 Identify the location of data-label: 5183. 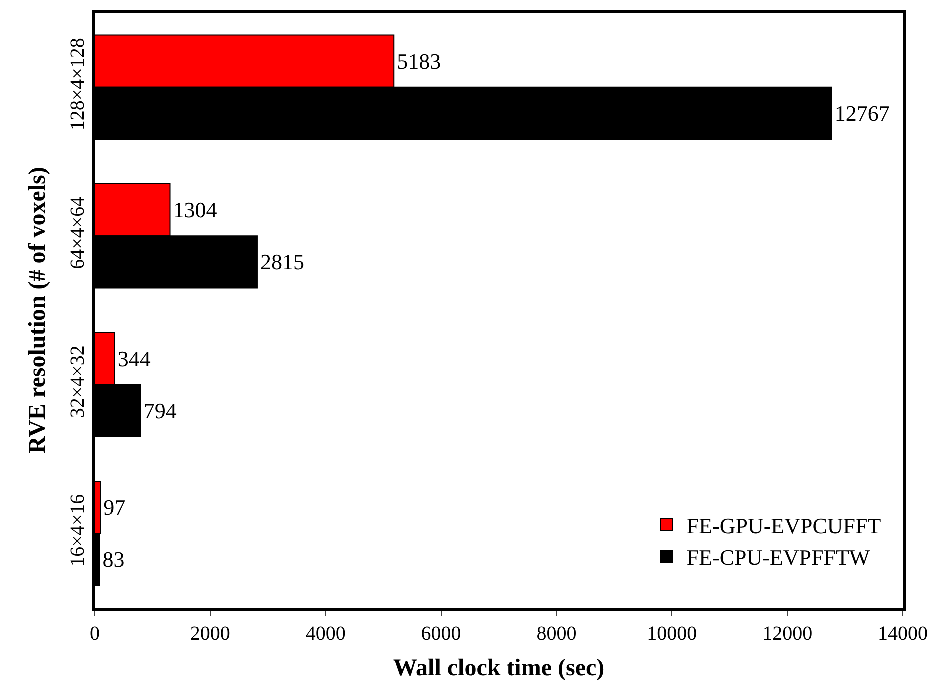
(419, 61).